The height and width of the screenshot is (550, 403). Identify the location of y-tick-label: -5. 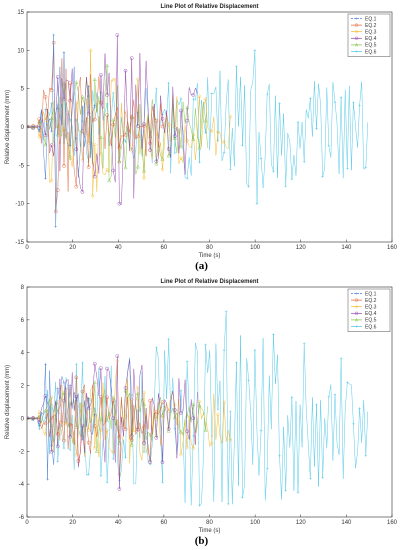
(22, 166).